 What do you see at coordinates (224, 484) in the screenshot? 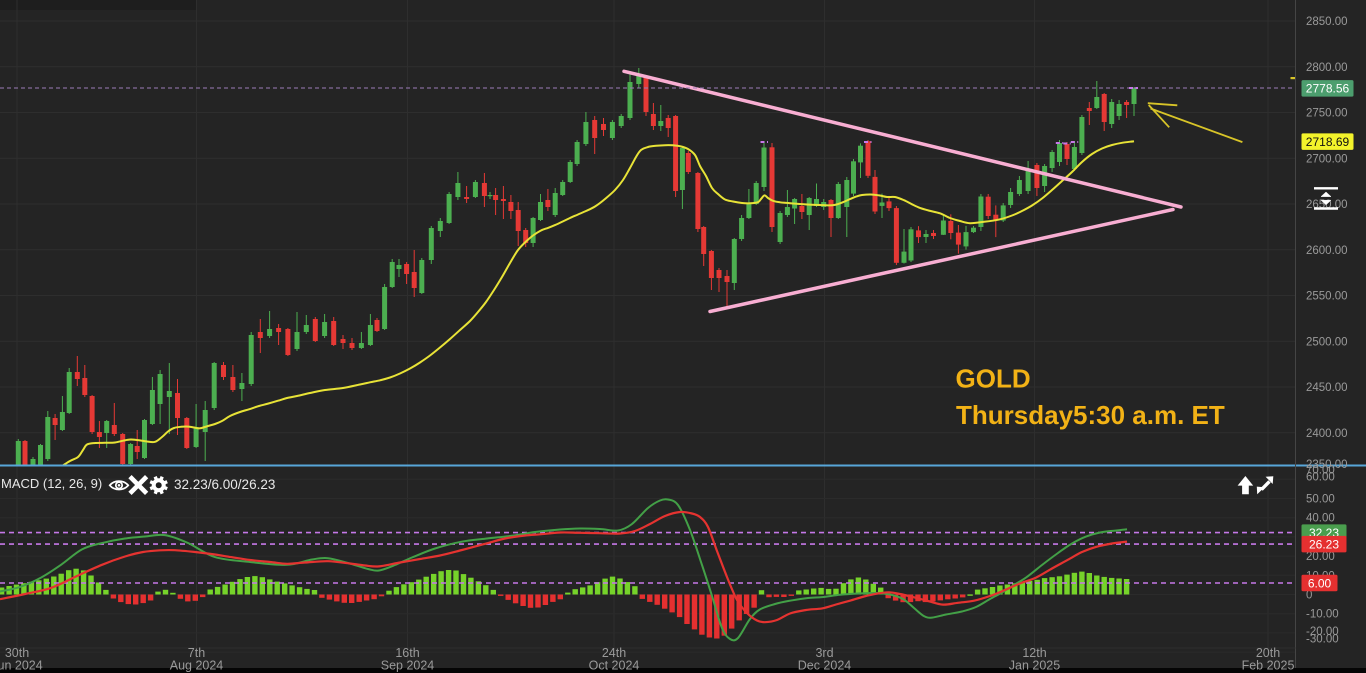
I see `svg-text: 32.23/6.00/26.23` at bounding box center [224, 484].